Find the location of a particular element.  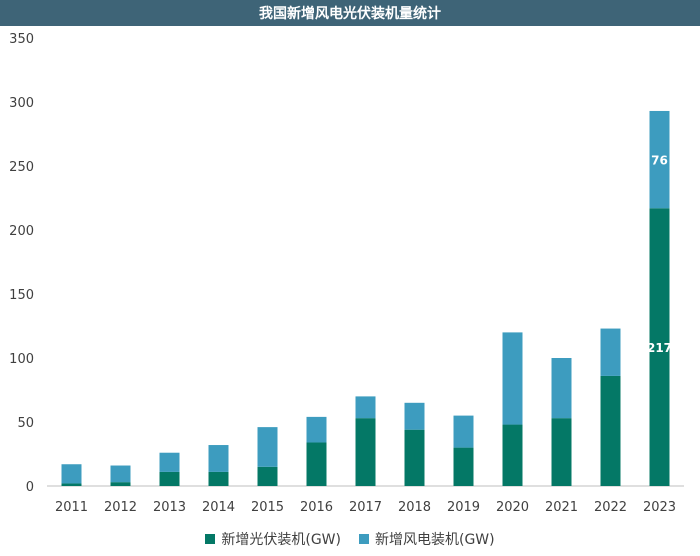

x-tick-label: 2016 is located at coordinates (316, 507).